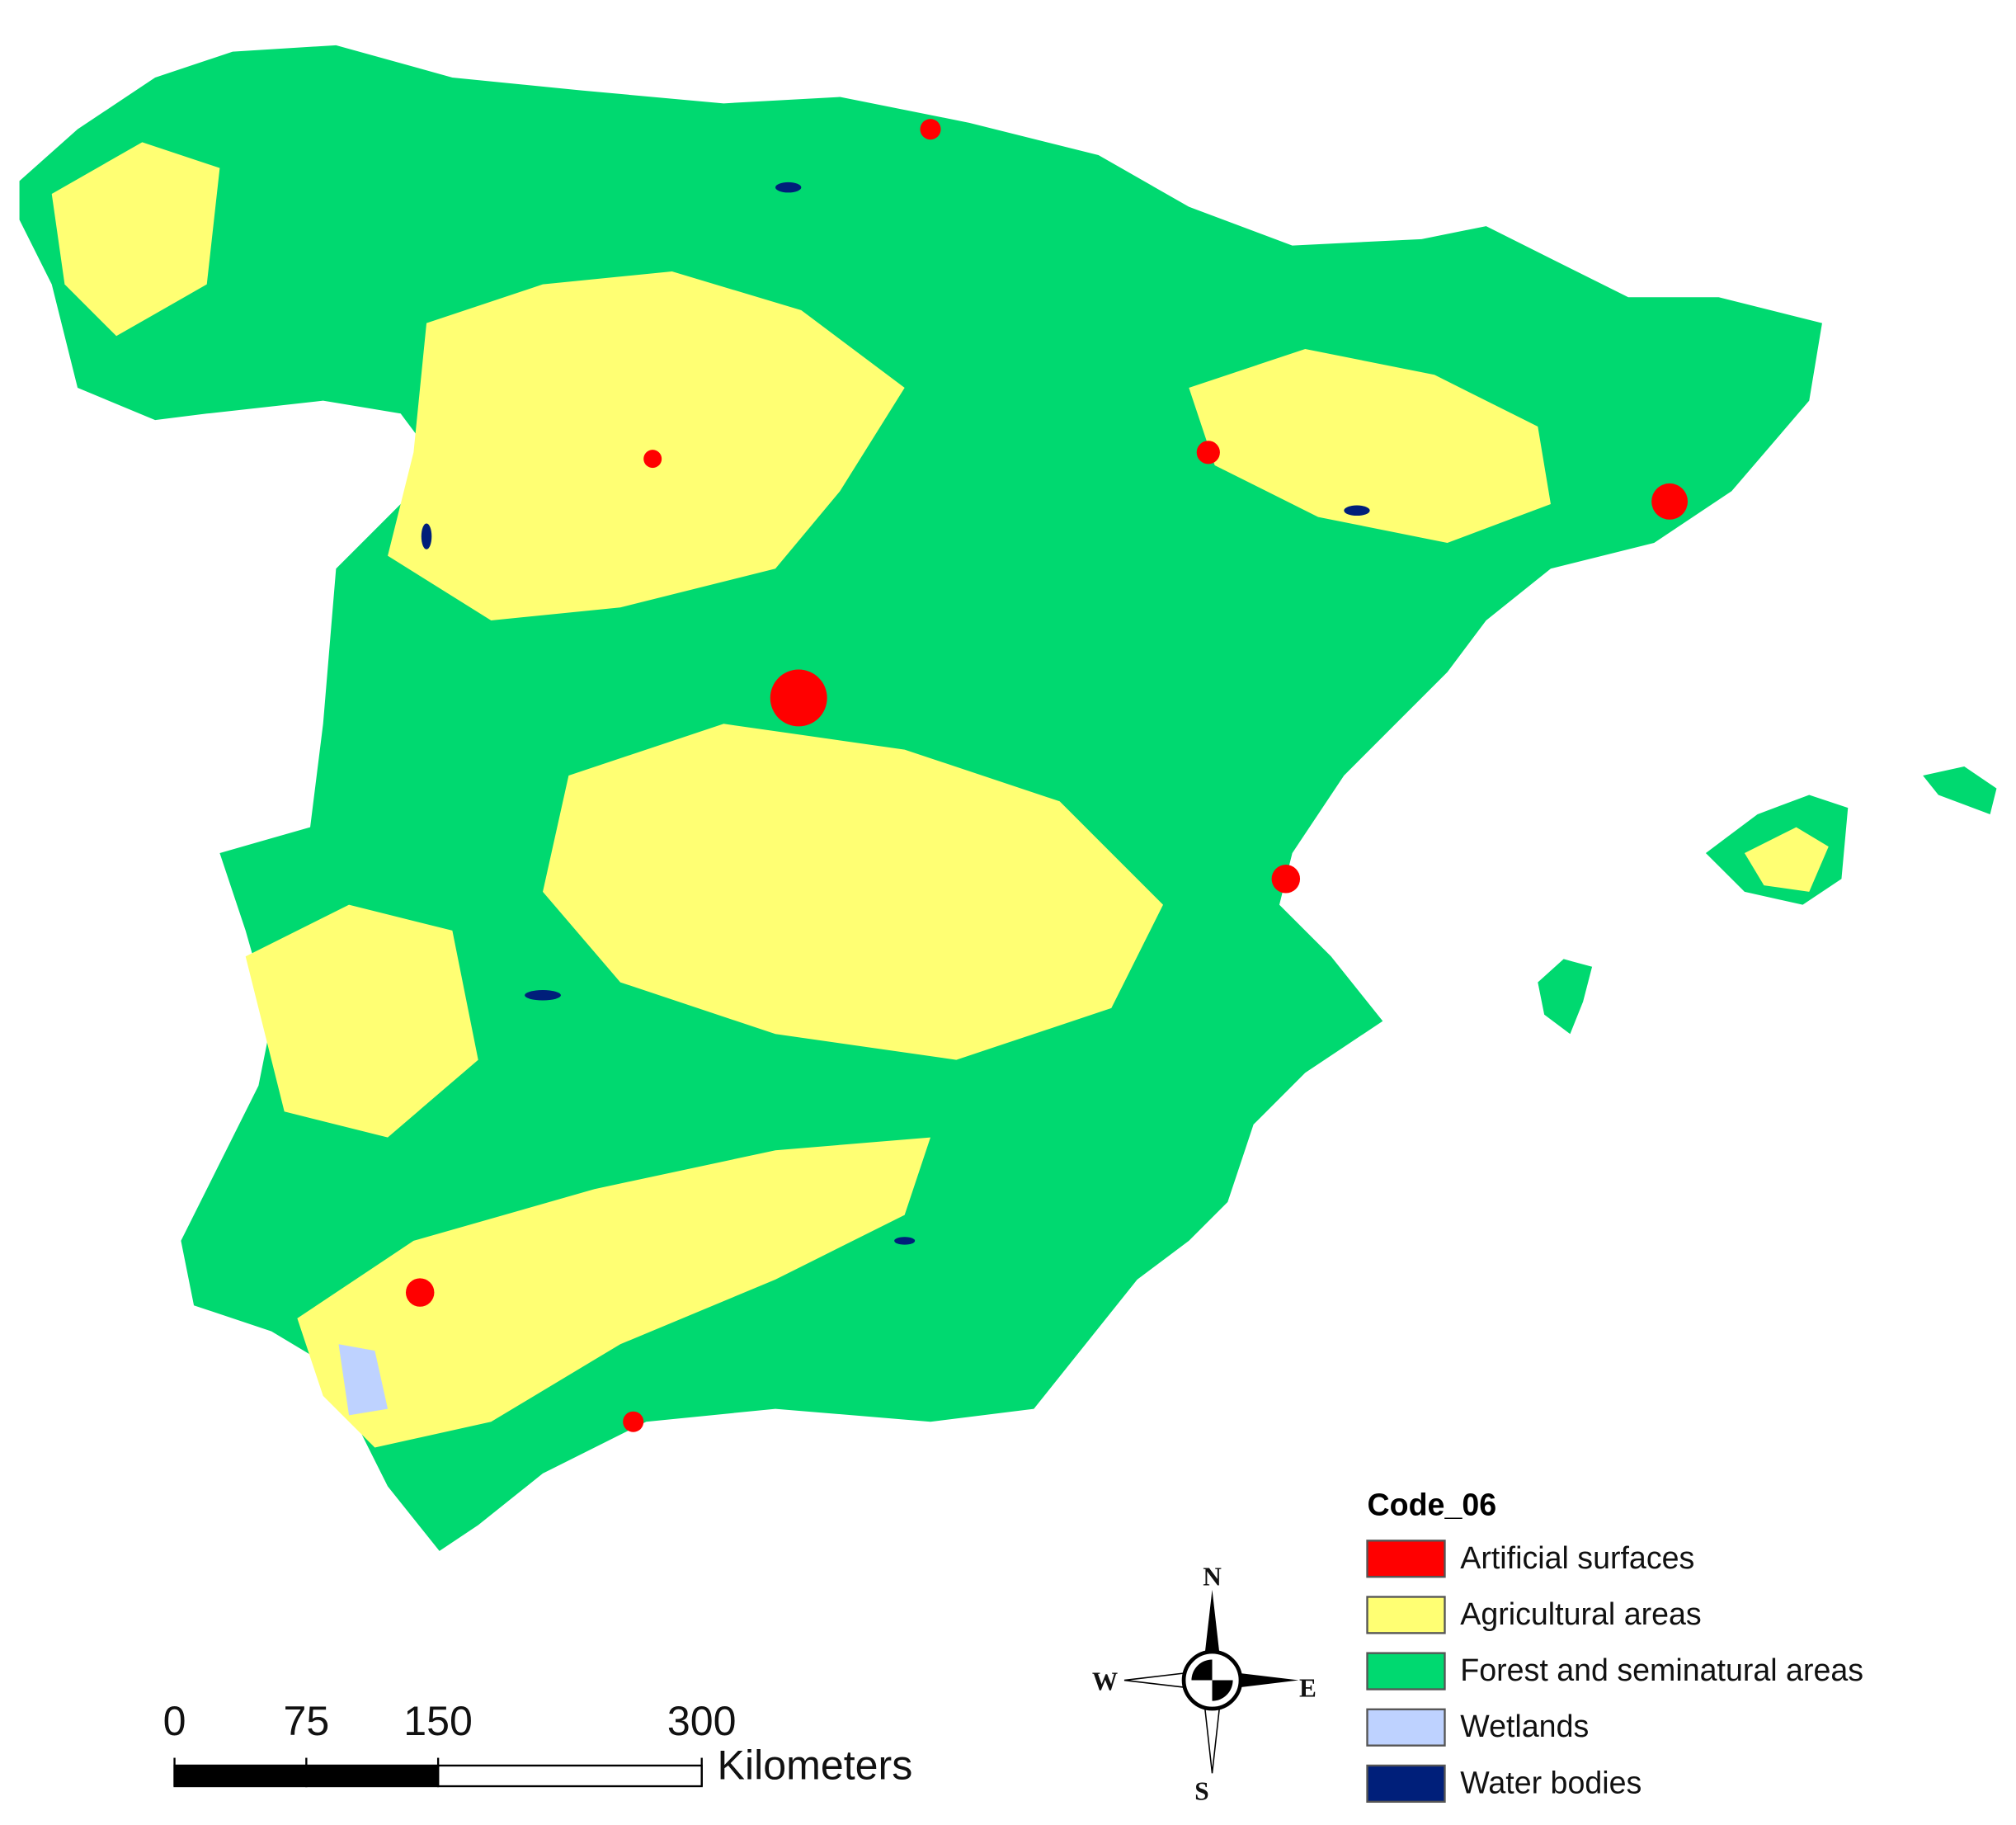  What do you see at coordinates (652, 460) in the screenshot?
I see `valladolid` at bounding box center [652, 460].